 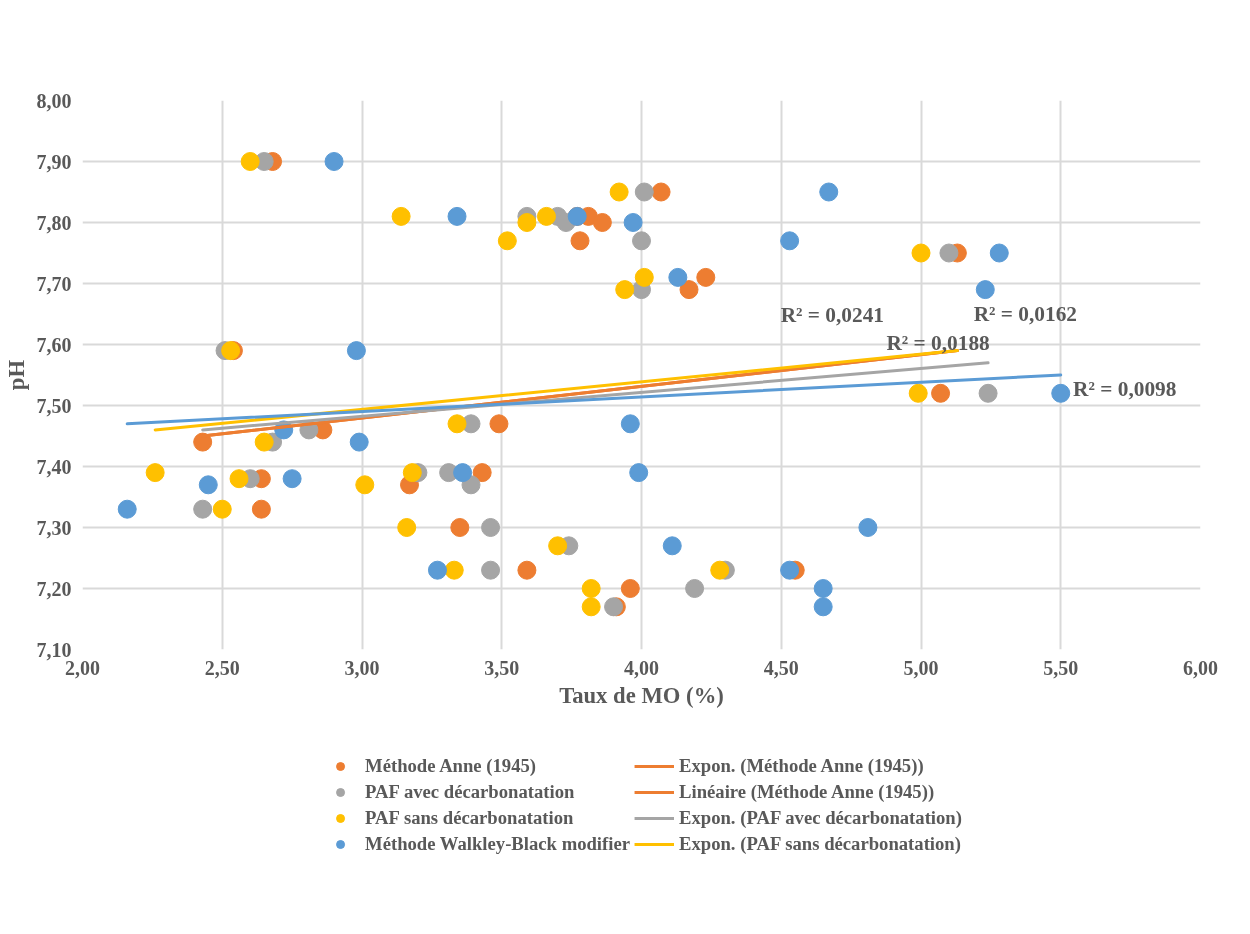 What do you see at coordinates (54, 344) in the screenshot?
I see `y-tick-label: 7,60` at bounding box center [54, 344].